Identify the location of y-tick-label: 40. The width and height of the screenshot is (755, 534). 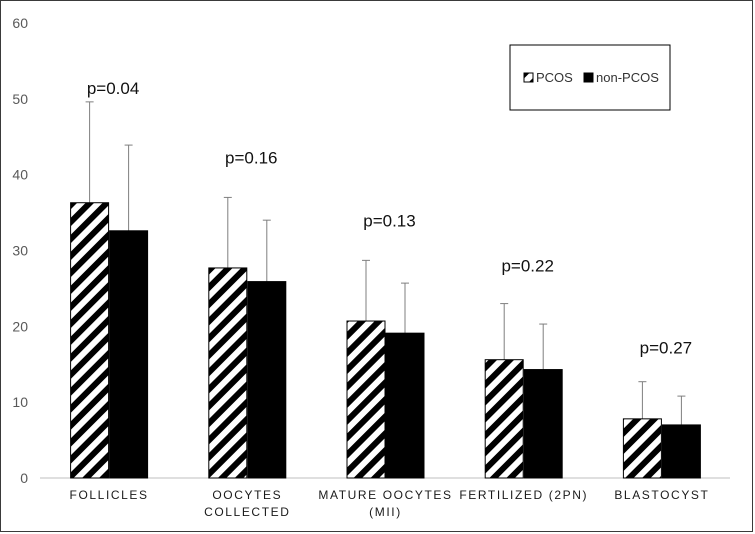
(20, 175).